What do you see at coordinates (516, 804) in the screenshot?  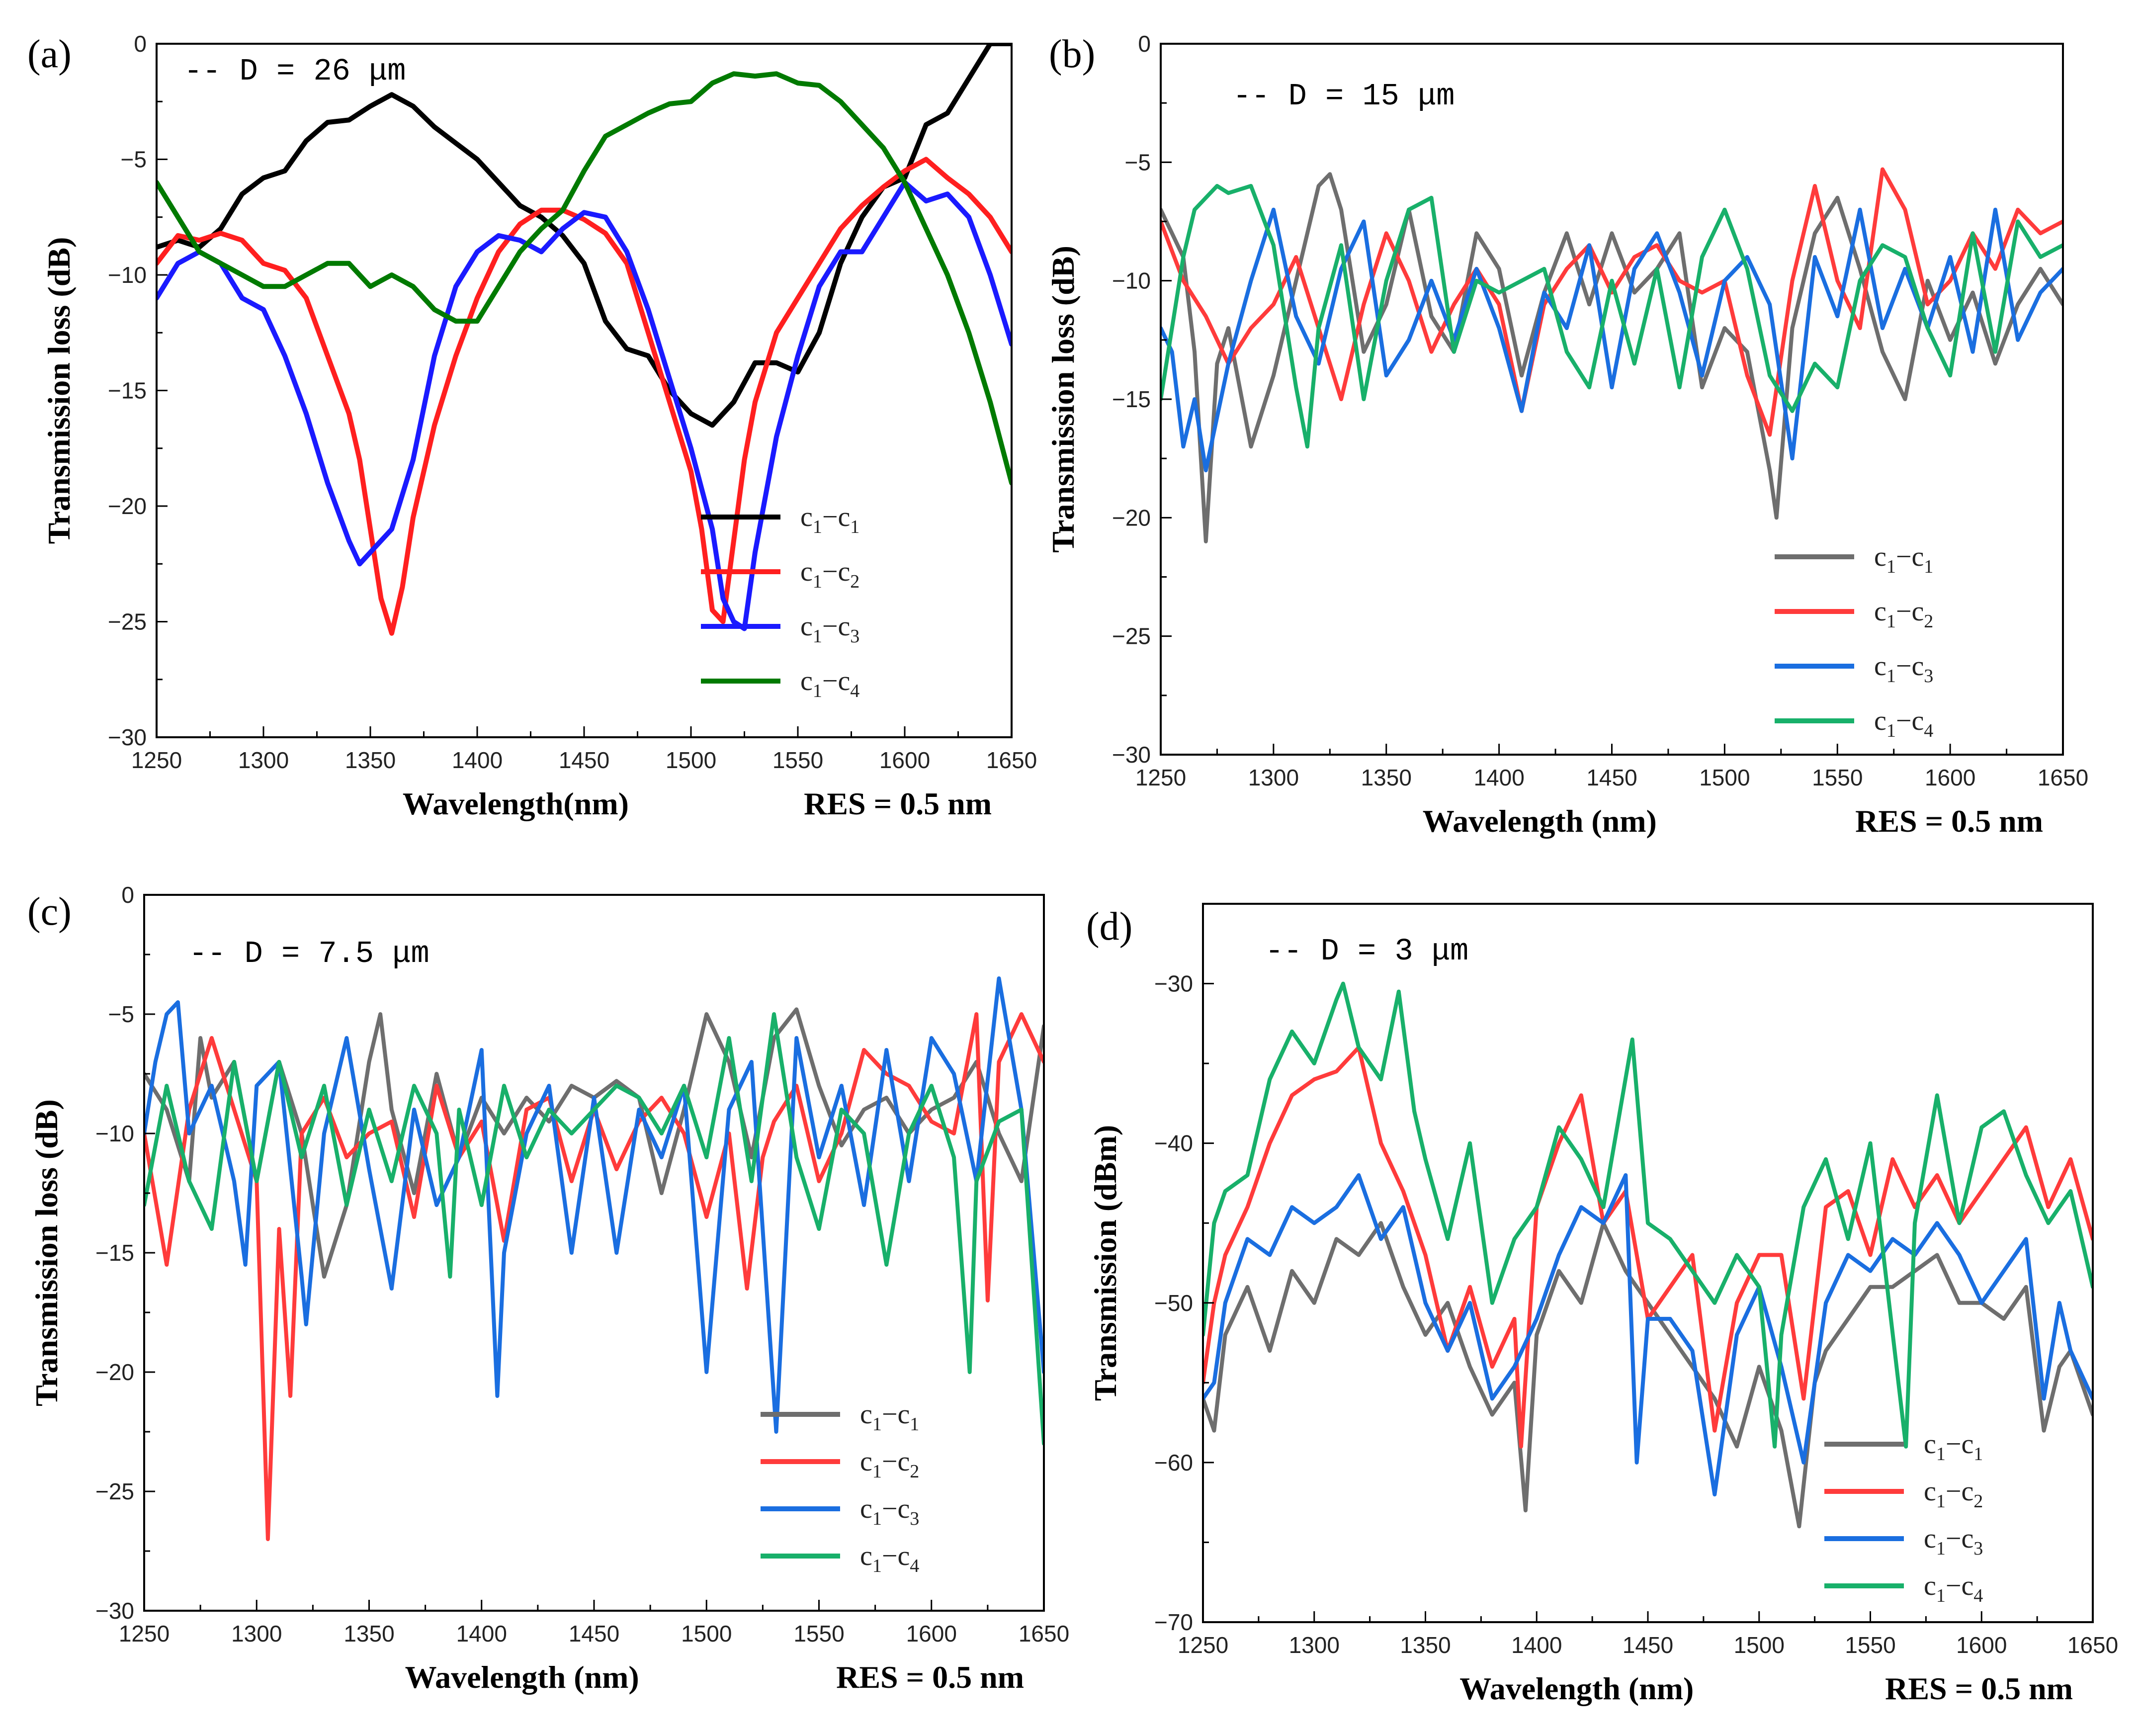 I see `x-axis-title: Wavelength(nm)` at bounding box center [516, 804].